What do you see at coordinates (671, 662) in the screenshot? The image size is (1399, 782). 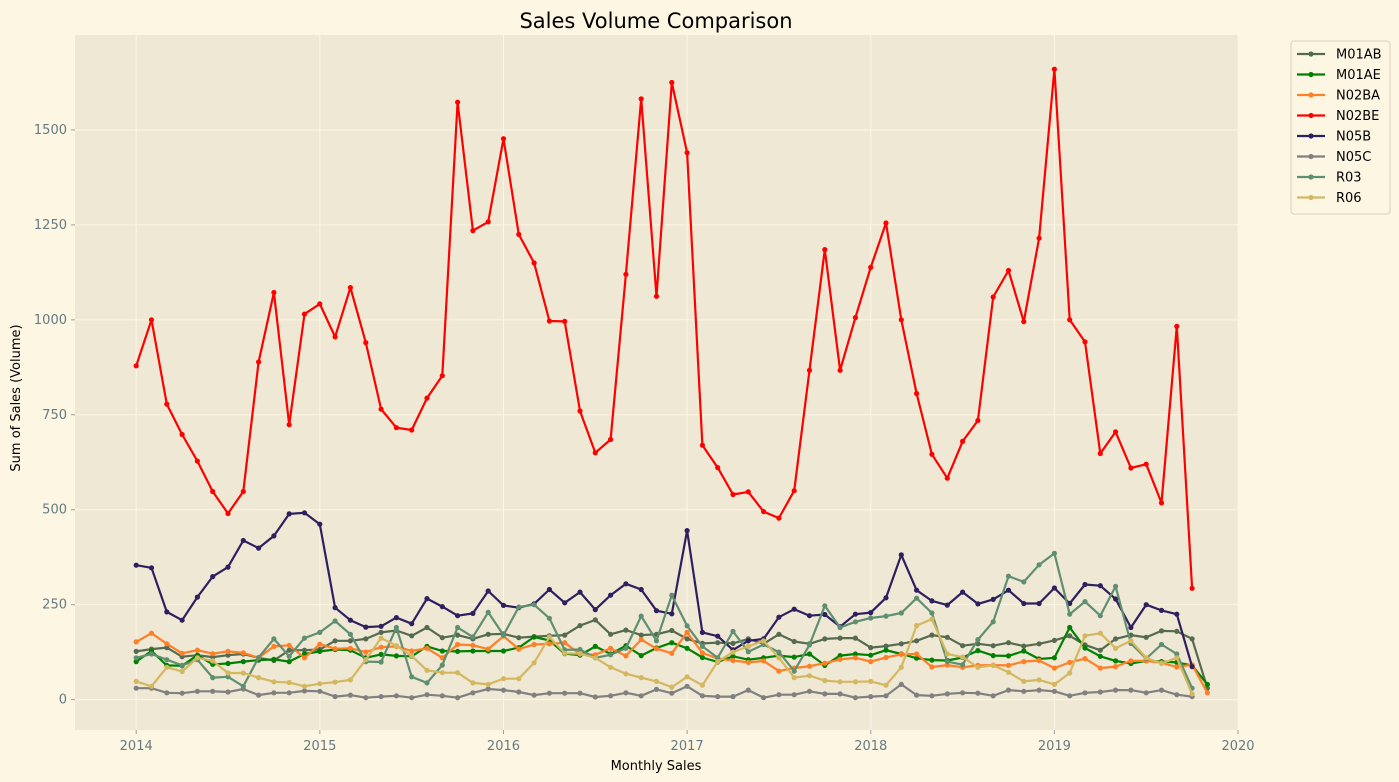 I see `series-n02ba` at bounding box center [671, 662].